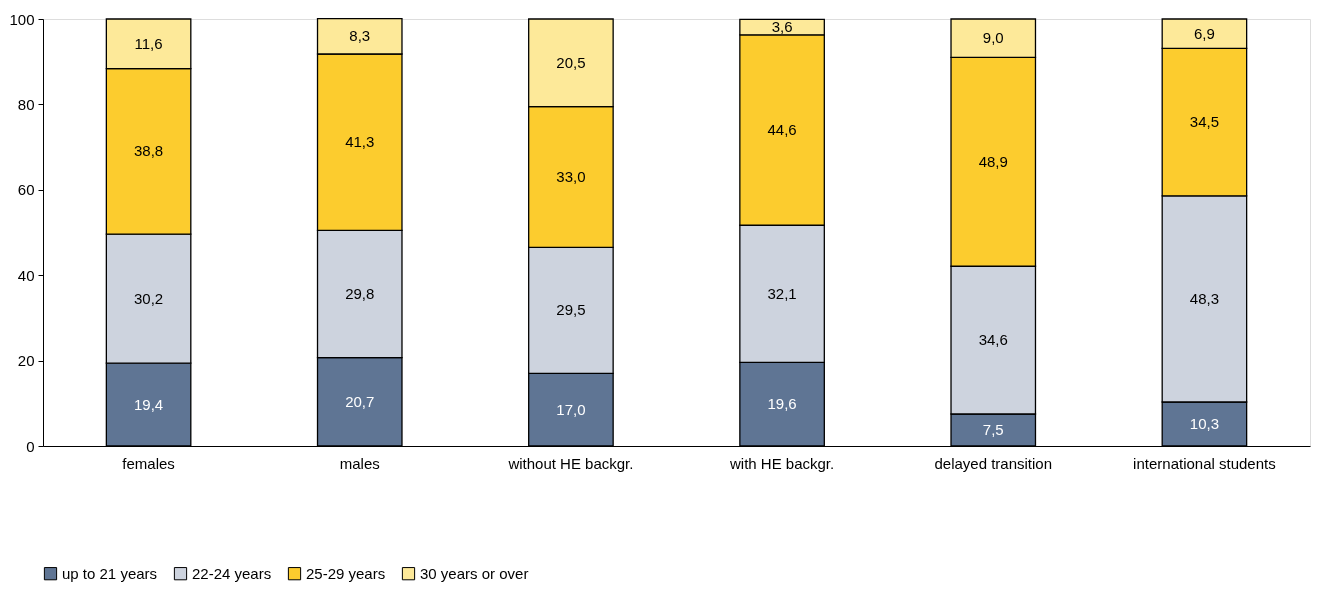 This screenshot has width=1330, height=606. Describe the element at coordinates (993, 161) in the screenshot. I see `data-label: 48,9` at that location.